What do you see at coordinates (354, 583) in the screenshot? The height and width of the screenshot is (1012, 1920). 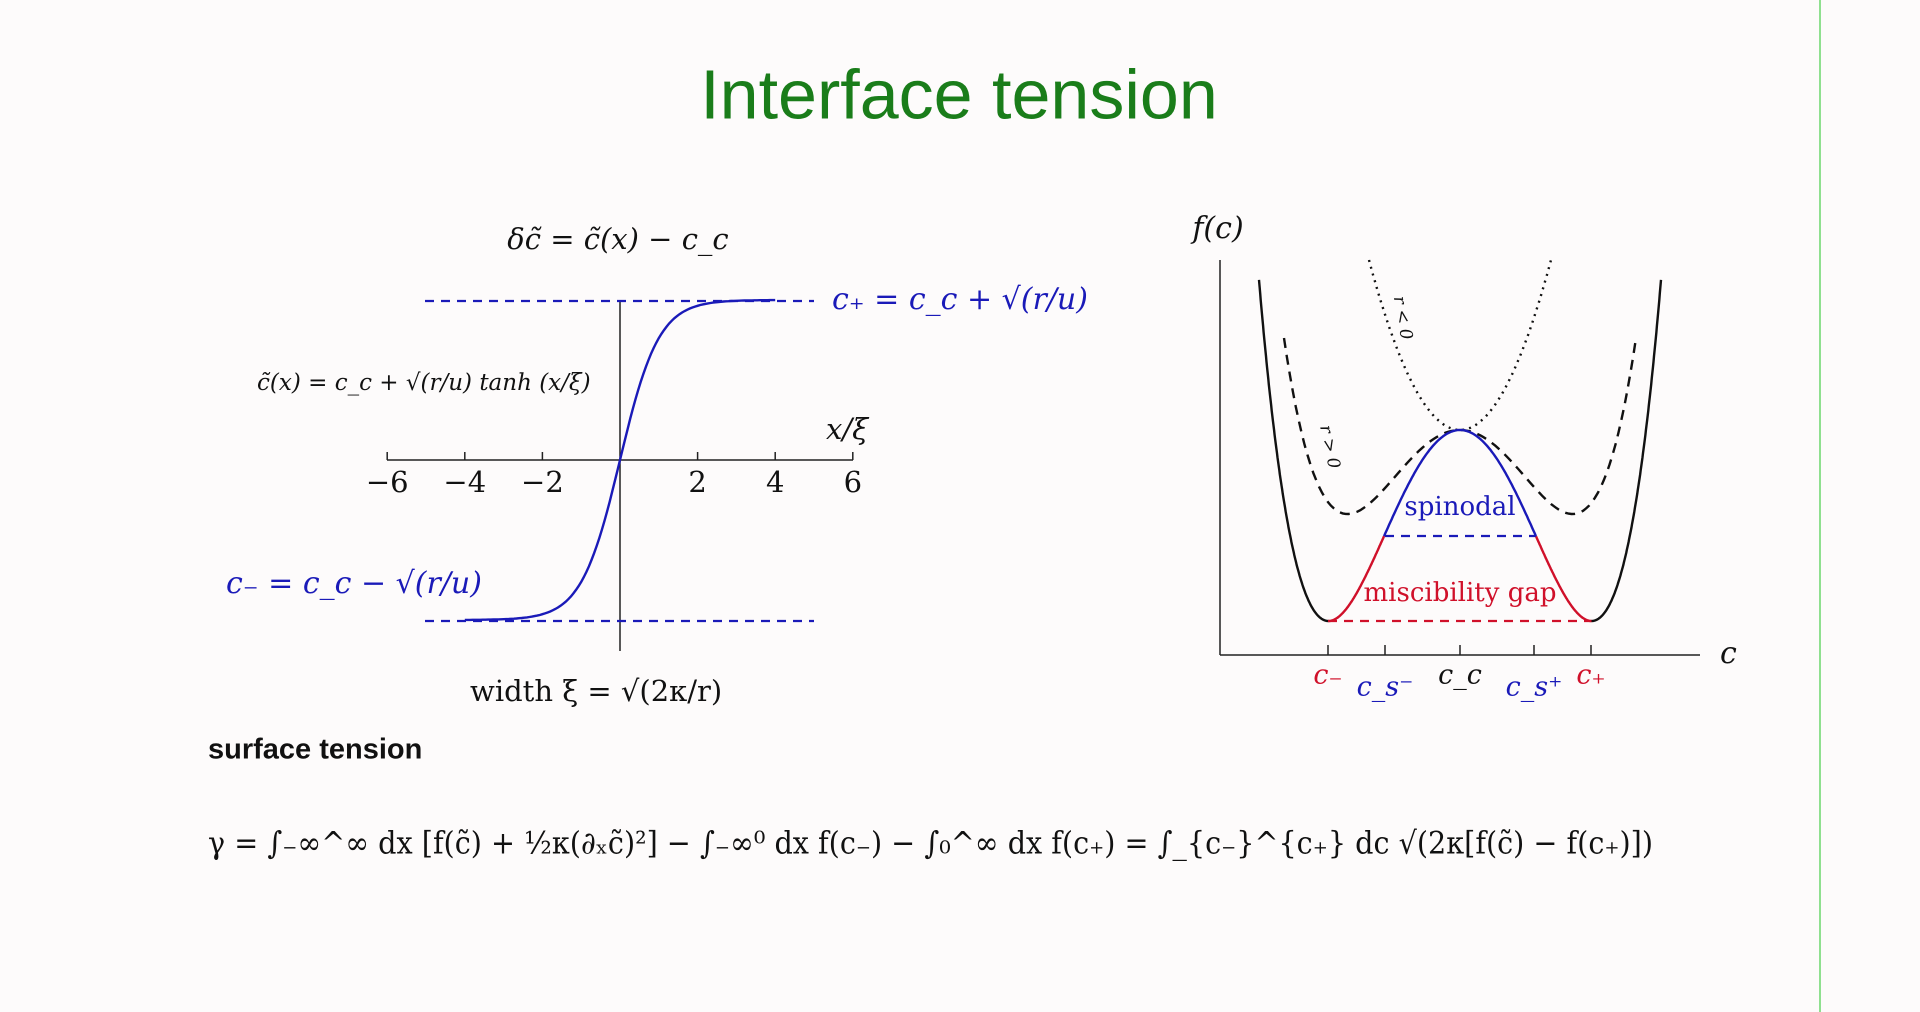 I see `lower-label: c₋ = c_c − √(r/u)` at bounding box center [354, 583].